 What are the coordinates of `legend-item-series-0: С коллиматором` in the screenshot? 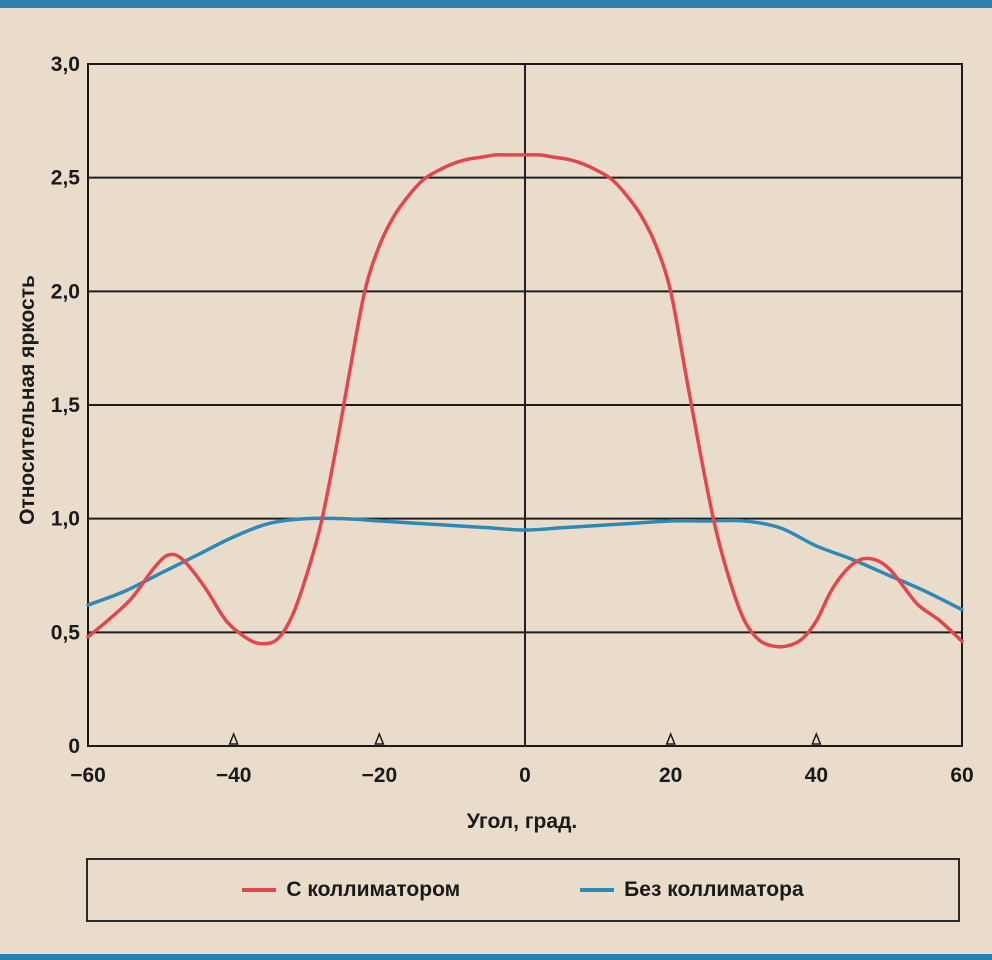 It's located at (351, 890).